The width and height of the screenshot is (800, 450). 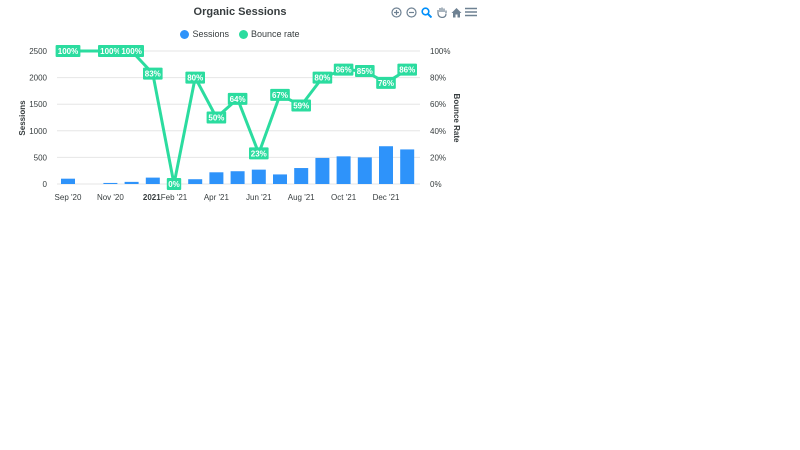 What do you see at coordinates (217, 197) in the screenshot?
I see `x-tick-label: Apr '21` at bounding box center [217, 197].